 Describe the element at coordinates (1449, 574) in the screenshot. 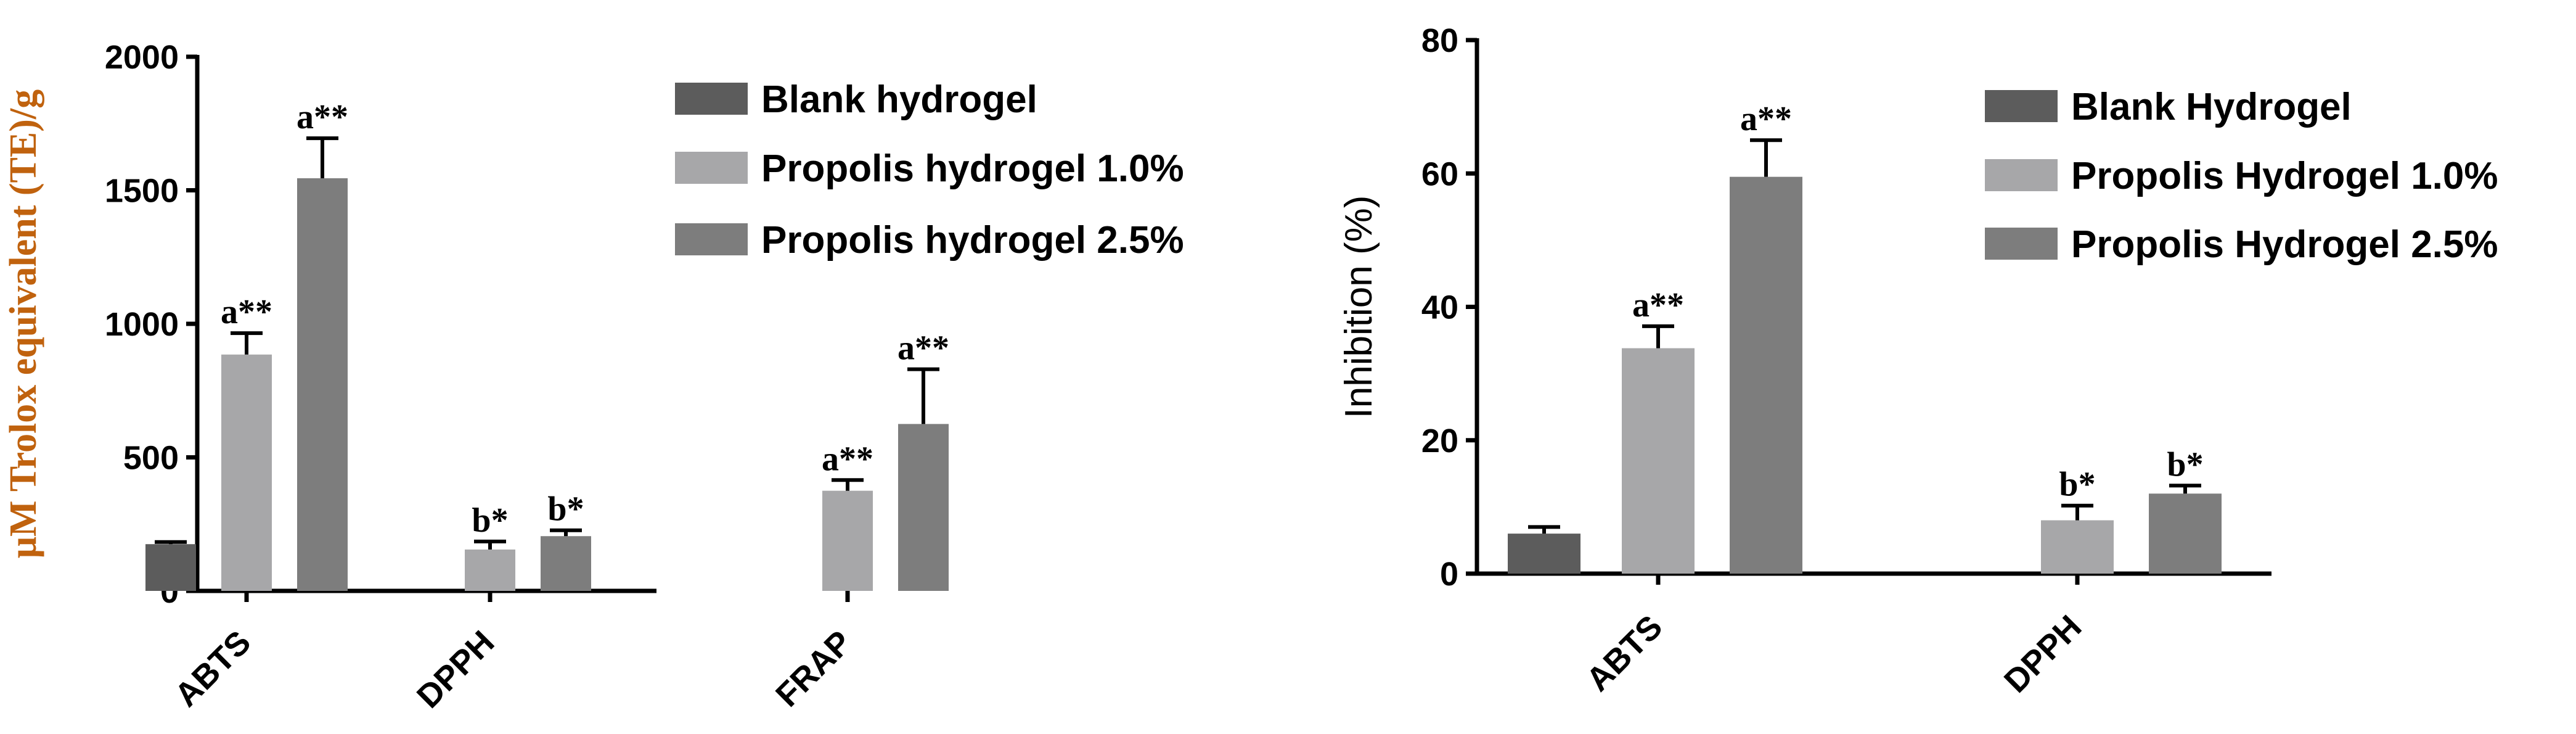

I see `y-tick-label: 0` at that location.